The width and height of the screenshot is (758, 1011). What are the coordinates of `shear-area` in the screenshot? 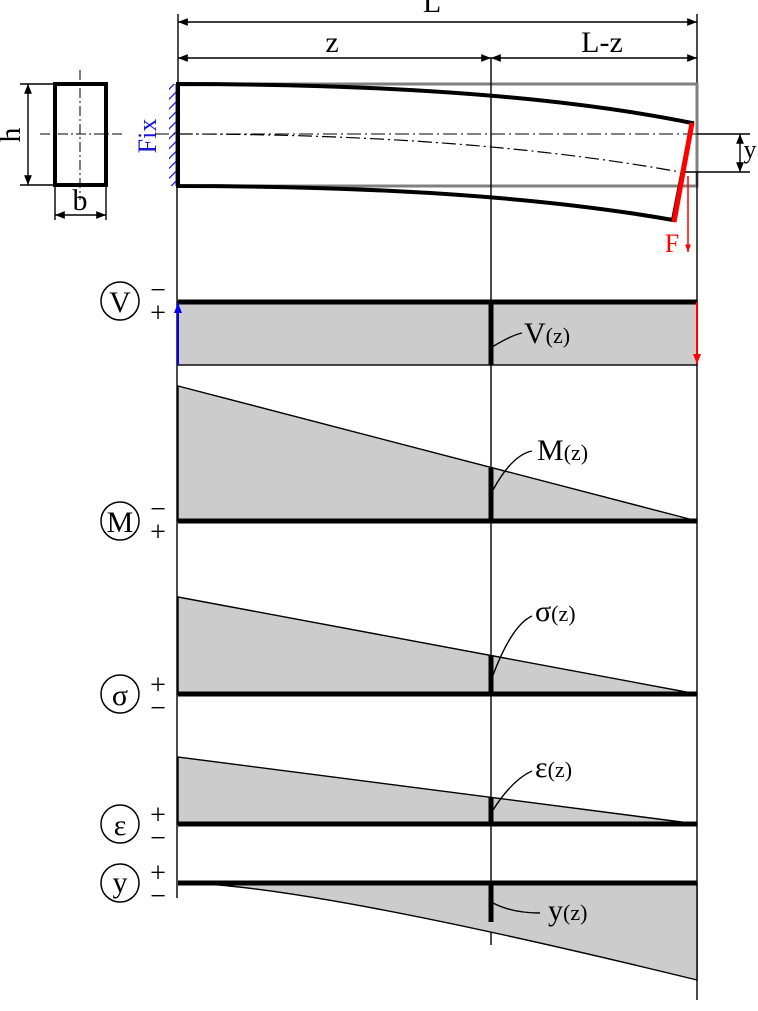 It's located at (437, 333).